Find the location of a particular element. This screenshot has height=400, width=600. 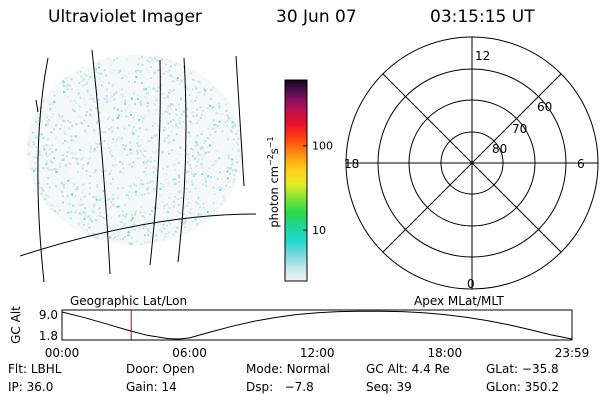

mlat-label-80: 80 is located at coordinates (499, 149).